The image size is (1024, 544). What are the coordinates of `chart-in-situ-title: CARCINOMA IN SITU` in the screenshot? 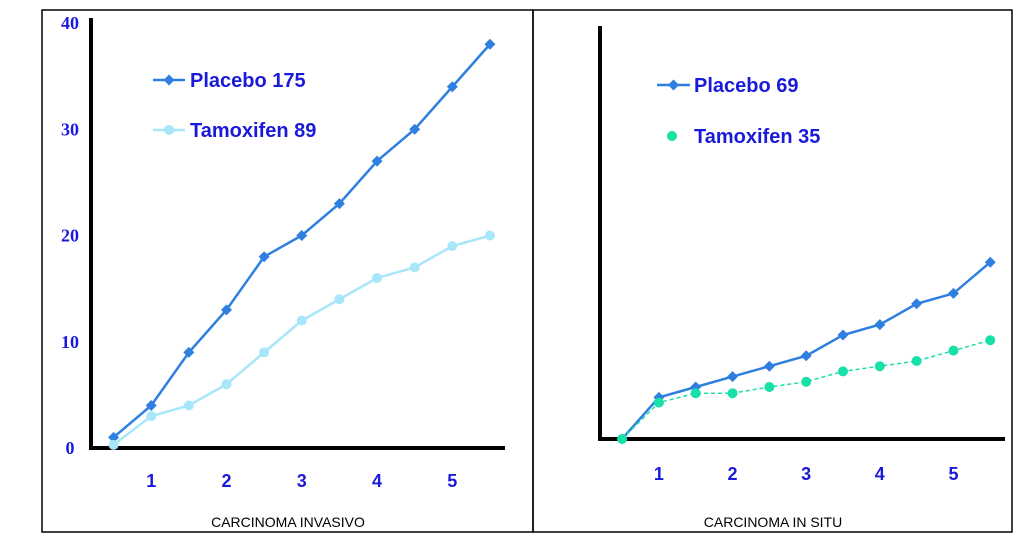 It's located at (773, 522).